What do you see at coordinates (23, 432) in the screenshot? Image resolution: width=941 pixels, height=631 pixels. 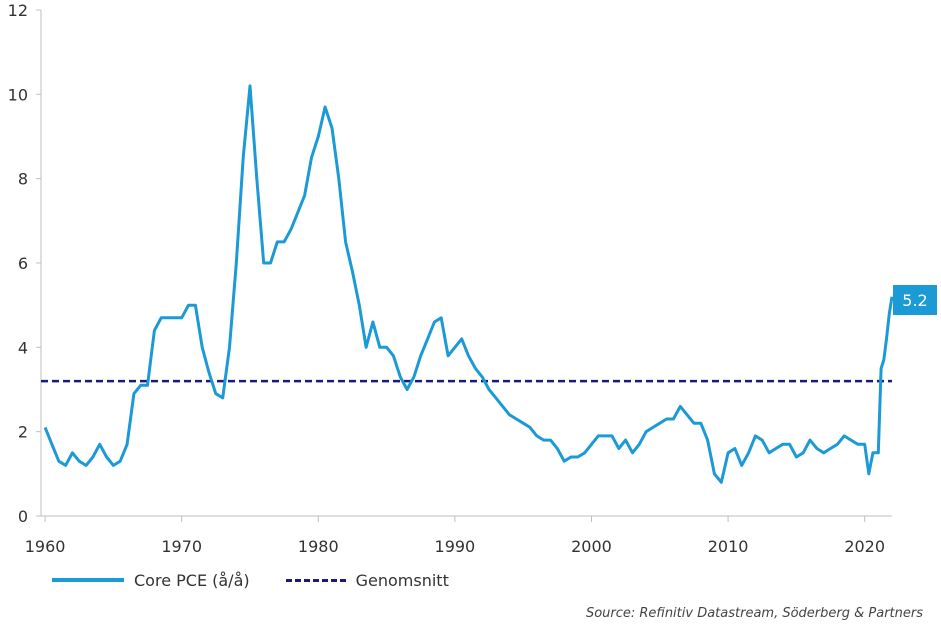 I see `y-tick-label: 2` at bounding box center [23, 432].